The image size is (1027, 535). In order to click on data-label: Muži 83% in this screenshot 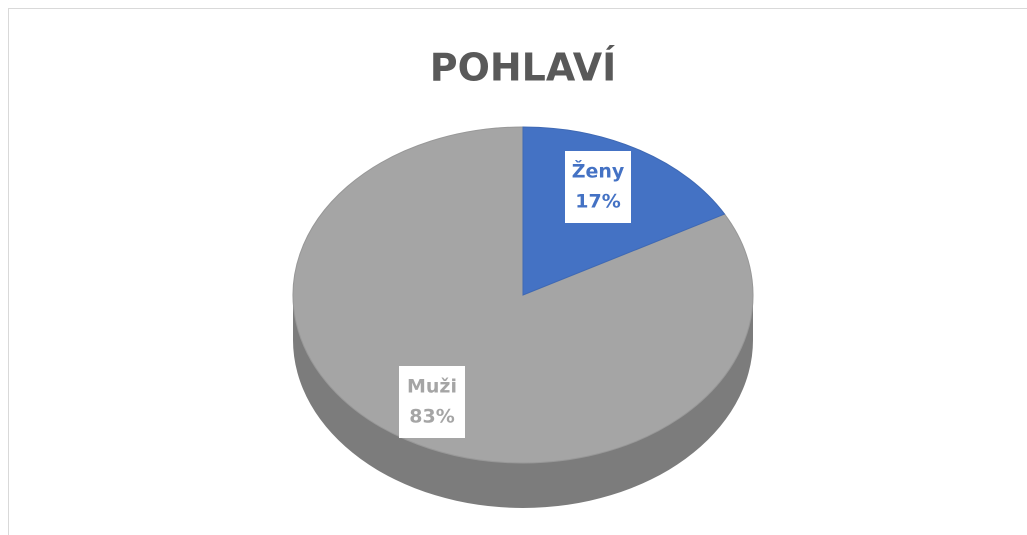, I will do `click(432, 402)`.